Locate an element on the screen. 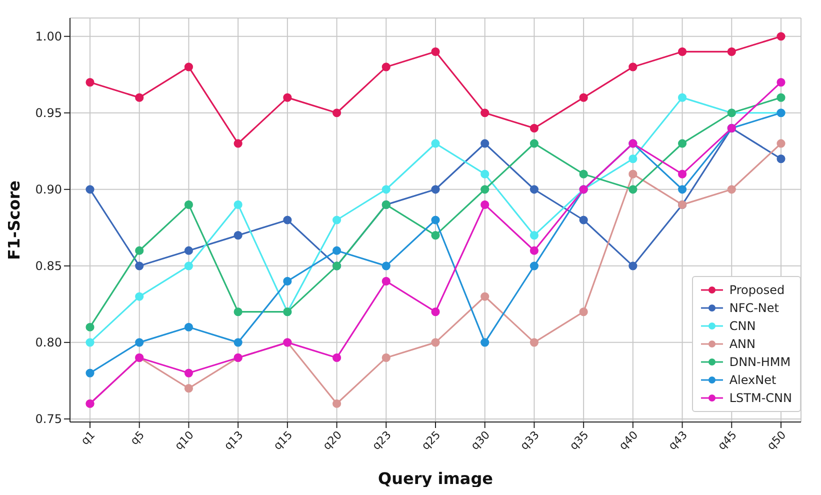  x-tick-label: q20 is located at coordinates (332, 440).